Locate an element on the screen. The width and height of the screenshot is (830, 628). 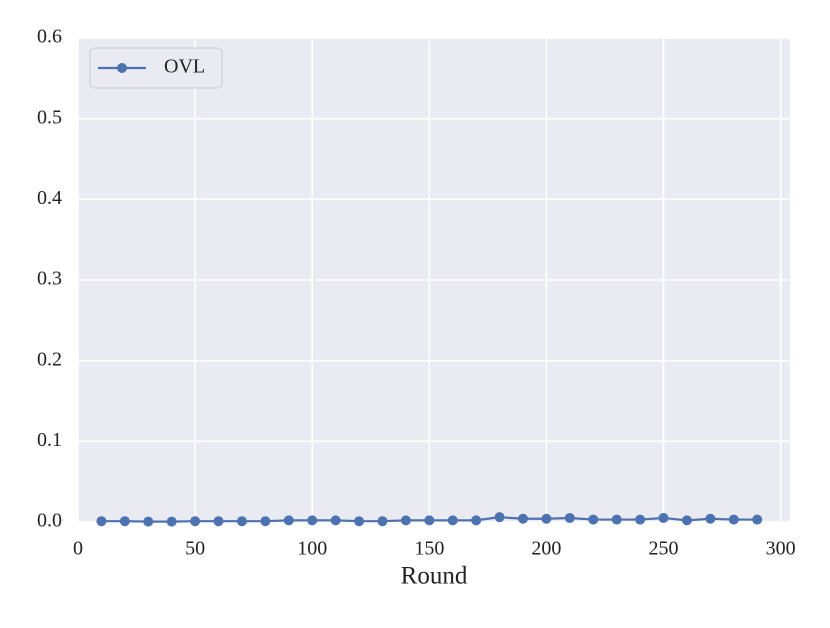
x-tick-label: 100 is located at coordinates (312, 549).